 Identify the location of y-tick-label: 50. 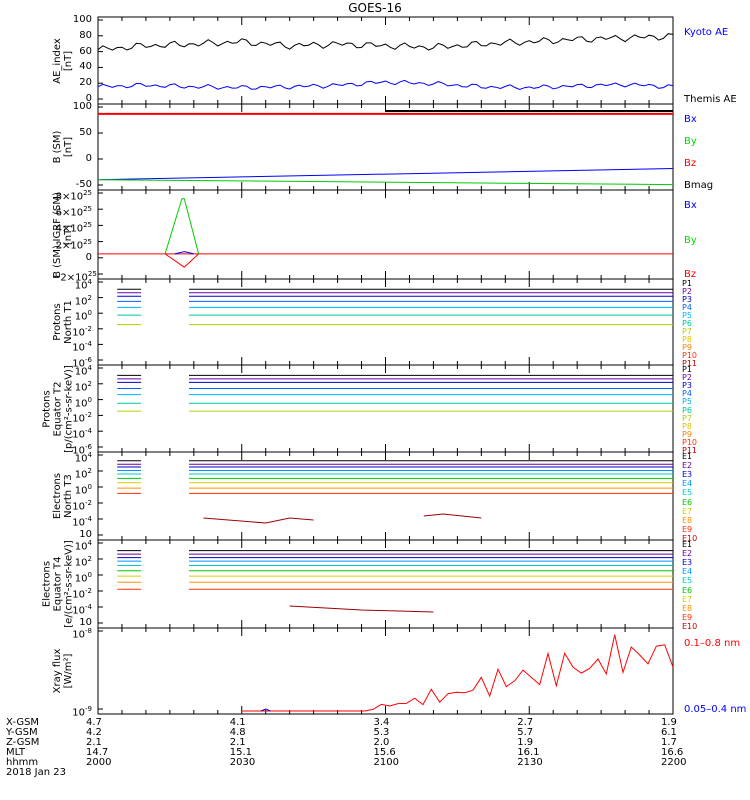
(85, 132).